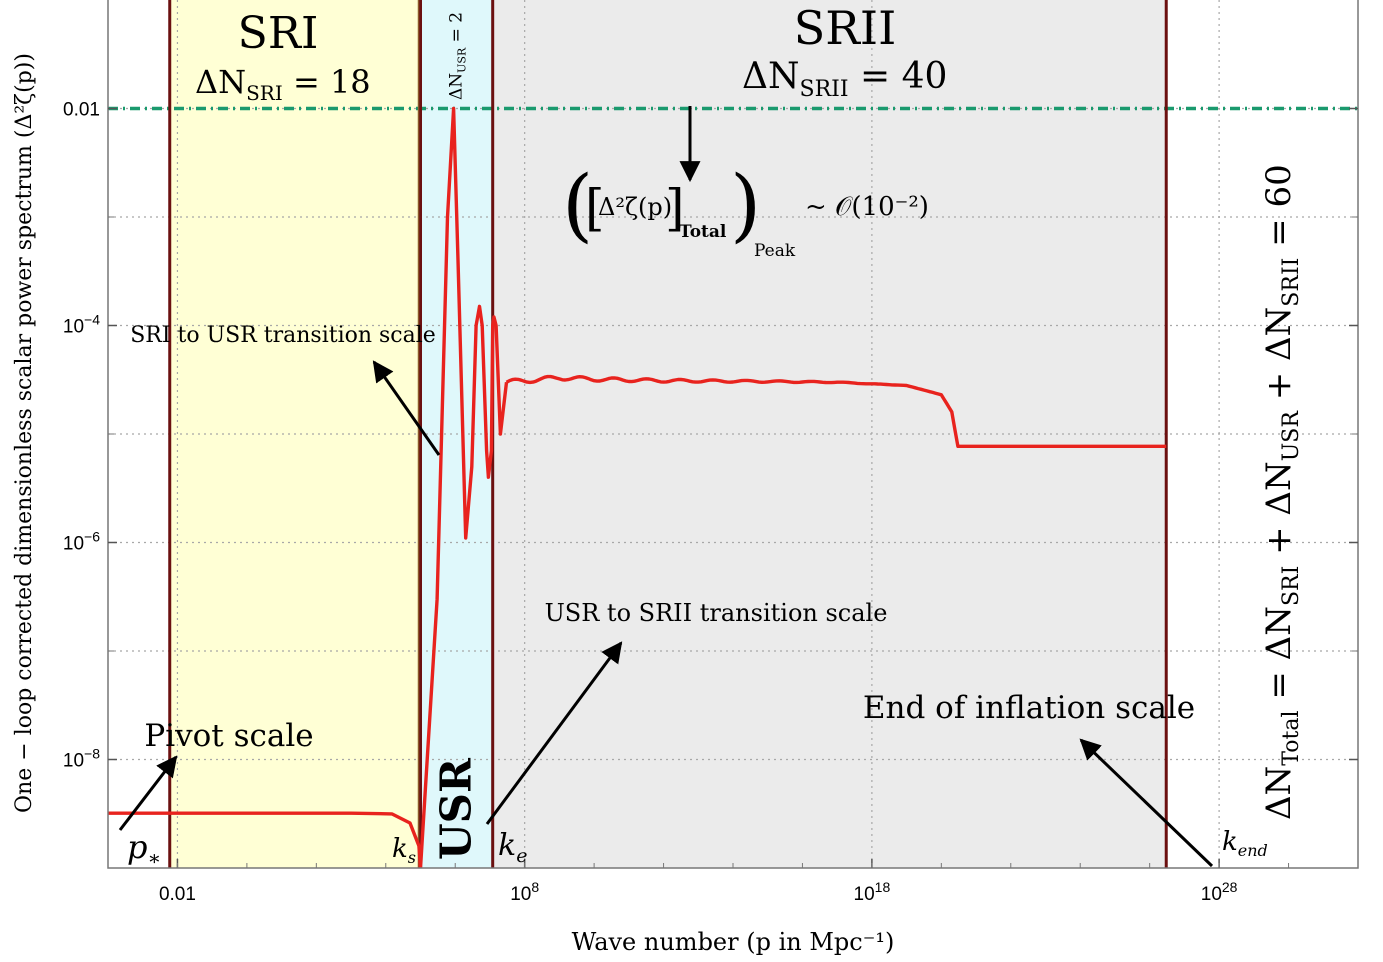 This screenshot has height=962, width=1383. What do you see at coordinates (635, 207) in the screenshot?
I see `peak-formula-main: Δ²ζ(p)` at bounding box center [635, 207].